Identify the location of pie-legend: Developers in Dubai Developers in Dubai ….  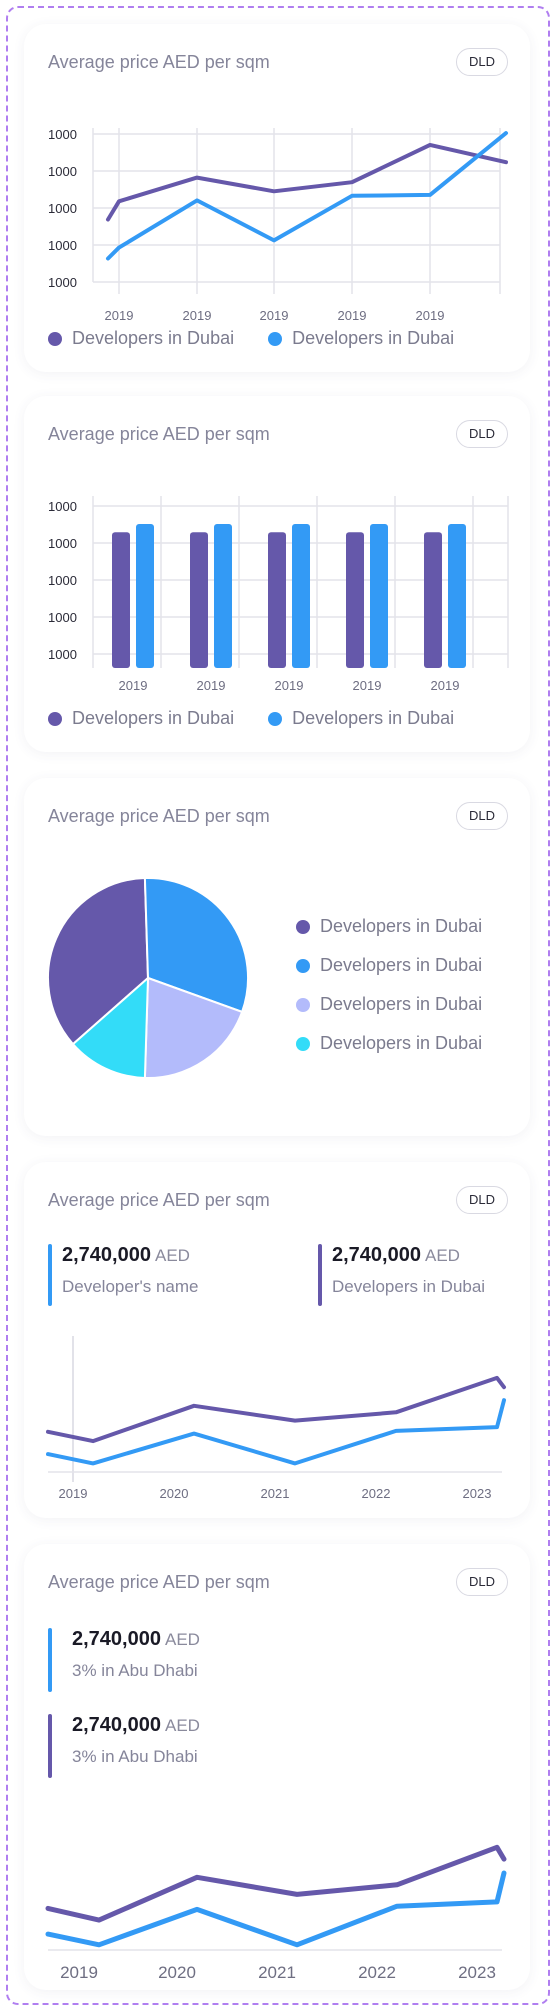
(389, 994).